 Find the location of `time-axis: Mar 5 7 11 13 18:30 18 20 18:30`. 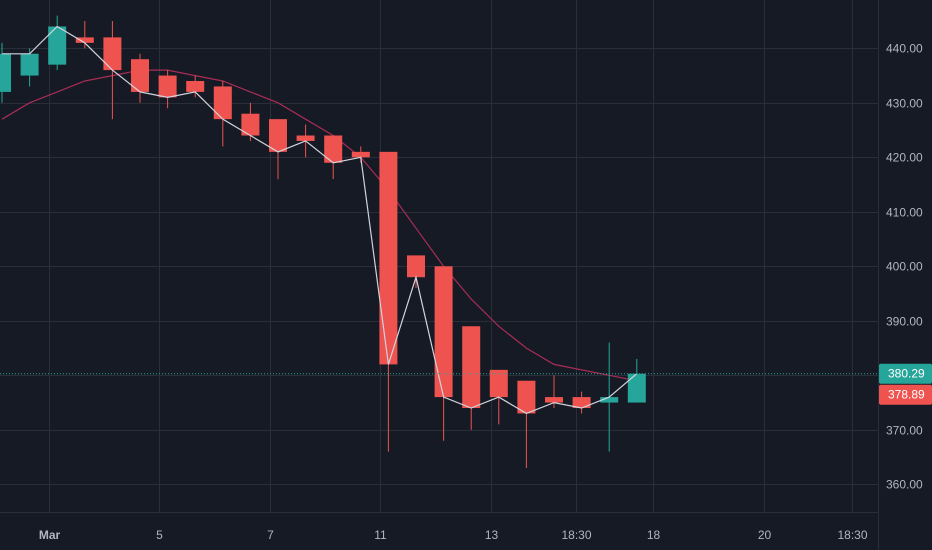

time-axis: Mar 5 7 11 13 18:30 18 20 18:30 is located at coordinates (453, 535).